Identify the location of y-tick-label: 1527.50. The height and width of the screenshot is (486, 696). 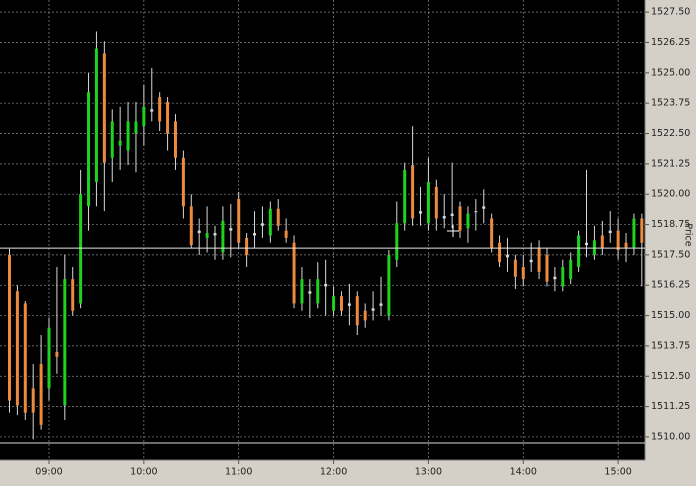
(670, 12).